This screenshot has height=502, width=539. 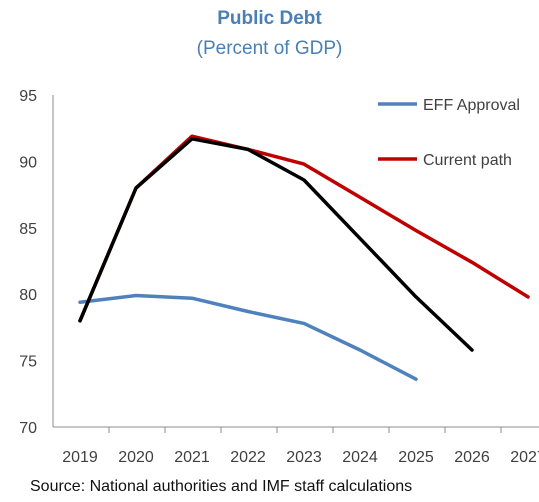 I want to click on y-tick-labels: 70 75 80 85 90 95, so click(x=28, y=262).